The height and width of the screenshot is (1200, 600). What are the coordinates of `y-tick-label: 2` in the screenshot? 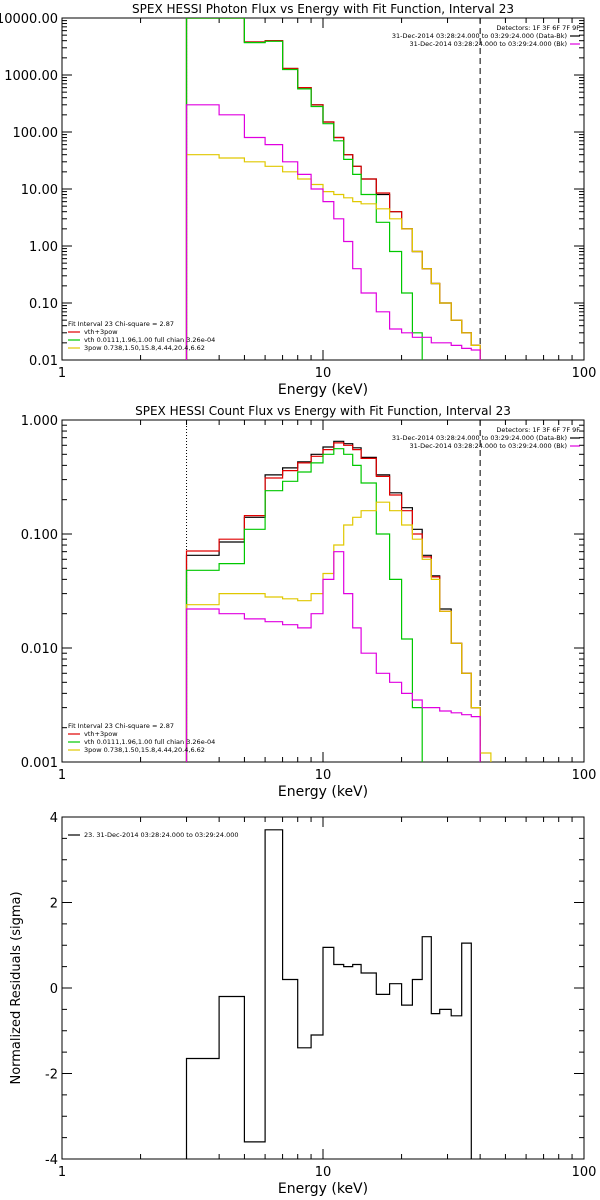 It's located at (54, 904).